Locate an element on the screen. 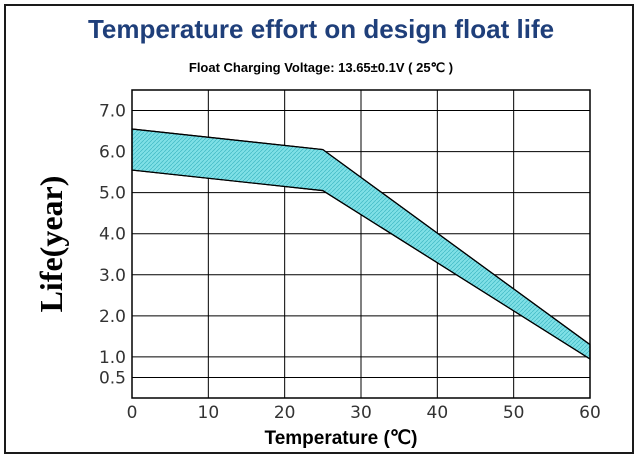  x-tick-label-0: 0 is located at coordinates (132, 413).